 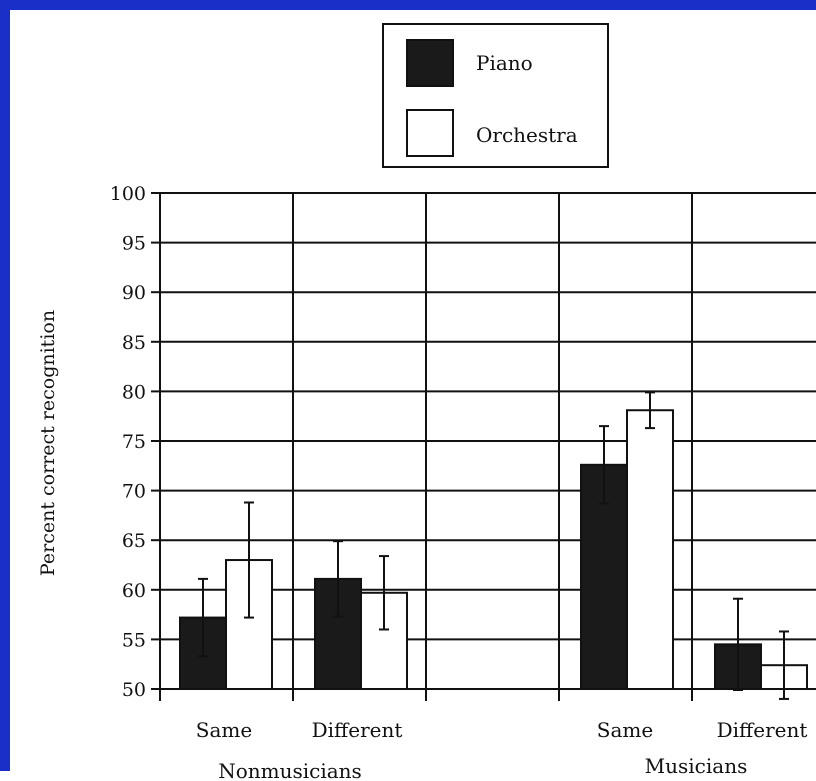 What do you see at coordinates (134, 640) in the screenshot?
I see `y-tick-label: 55` at bounding box center [134, 640].